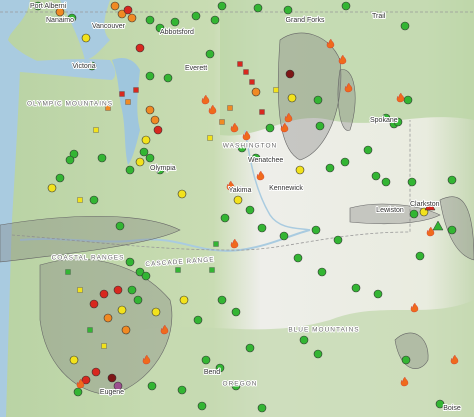 The image size is (474, 417). I want to click on region-label: BLUE MOUNTAINS, so click(323, 330).